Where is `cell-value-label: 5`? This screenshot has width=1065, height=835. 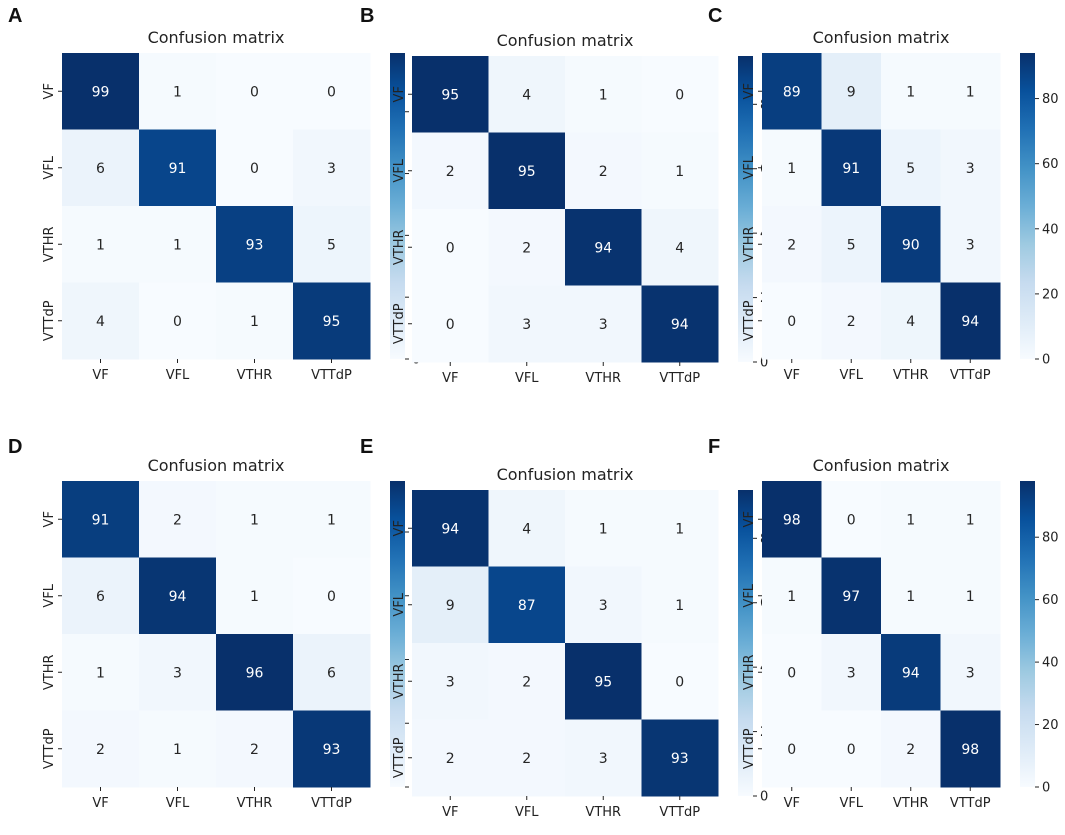 cell-value-label: 5 is located at coordinates (851, 245).